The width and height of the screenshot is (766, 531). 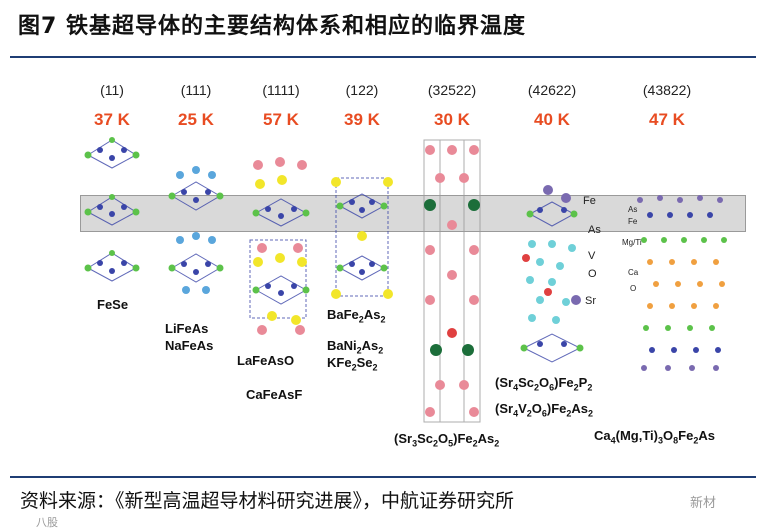 What do you see at coordinates (362, 90) in the screenshot?
I see `structure-code: (122)` at bounding box center [362, 90].